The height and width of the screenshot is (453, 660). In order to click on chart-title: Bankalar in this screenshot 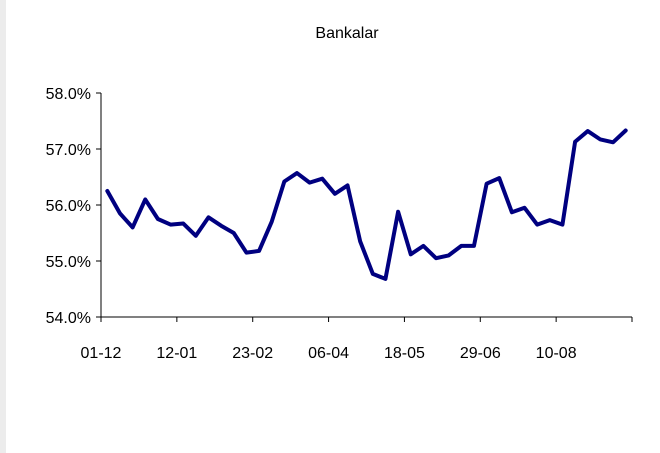, I will do `click(347, 33)`.